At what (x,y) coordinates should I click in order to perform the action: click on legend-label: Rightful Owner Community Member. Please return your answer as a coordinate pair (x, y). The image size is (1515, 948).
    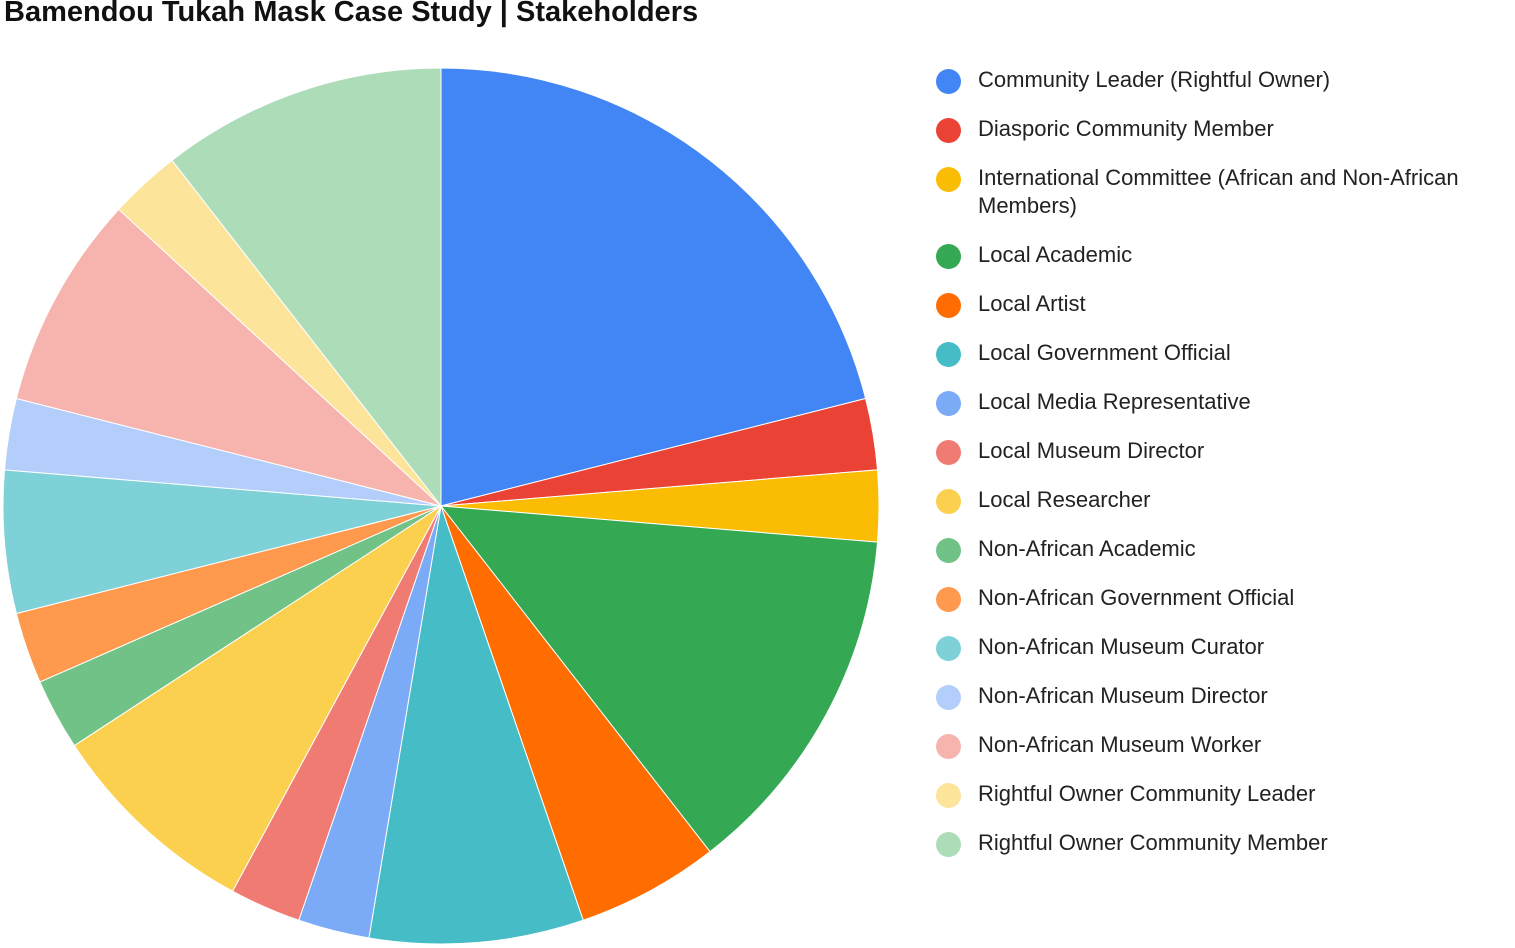
    Looking at the image, I should click on (1153, 842).